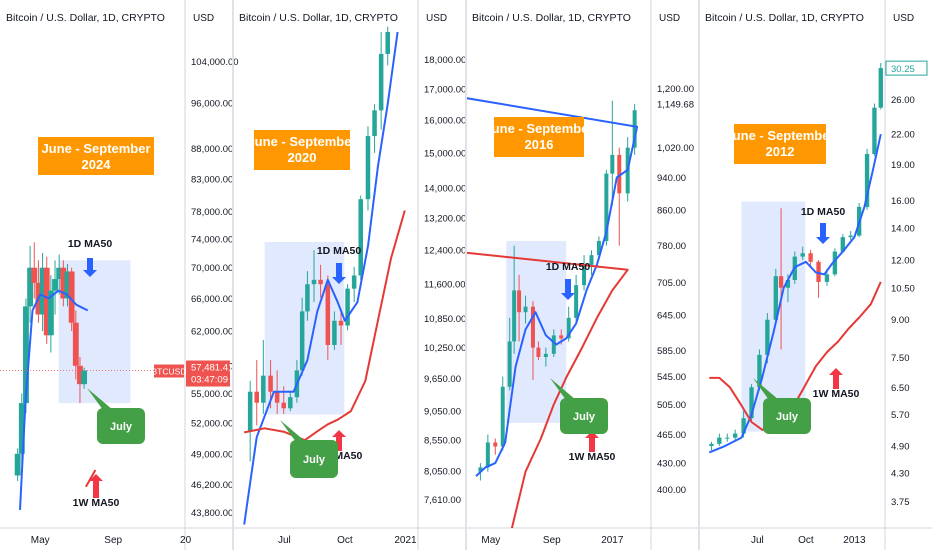  I want to click on y-tick-label: 55,000.00, so click(212, 394).